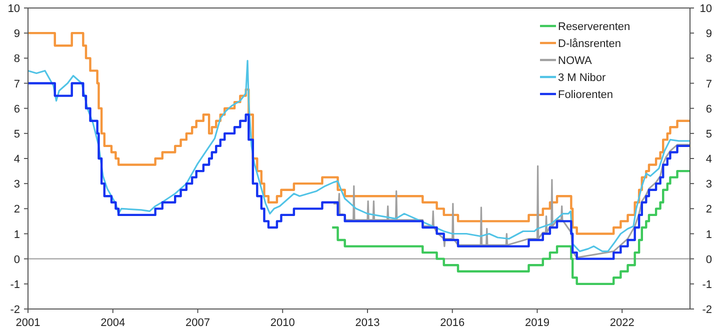 The width and height of the screenshot is (722, 336). Describe the element at coordinates (709, 34) in the screenshot. I see `y2-tick-label: 9` at that location.